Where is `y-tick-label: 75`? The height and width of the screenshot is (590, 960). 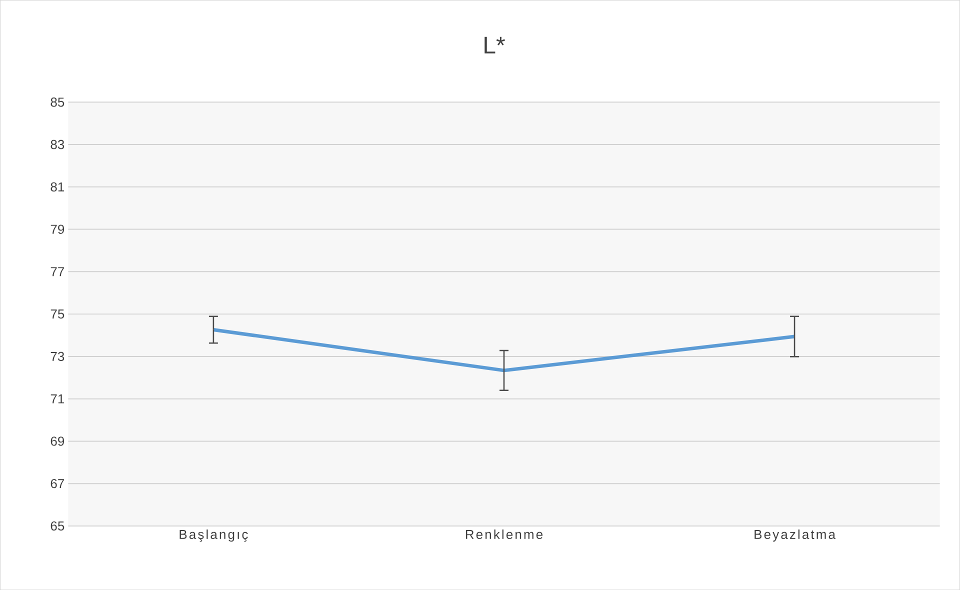
y-tick-label: 75 is located at coordinates (57, 314).